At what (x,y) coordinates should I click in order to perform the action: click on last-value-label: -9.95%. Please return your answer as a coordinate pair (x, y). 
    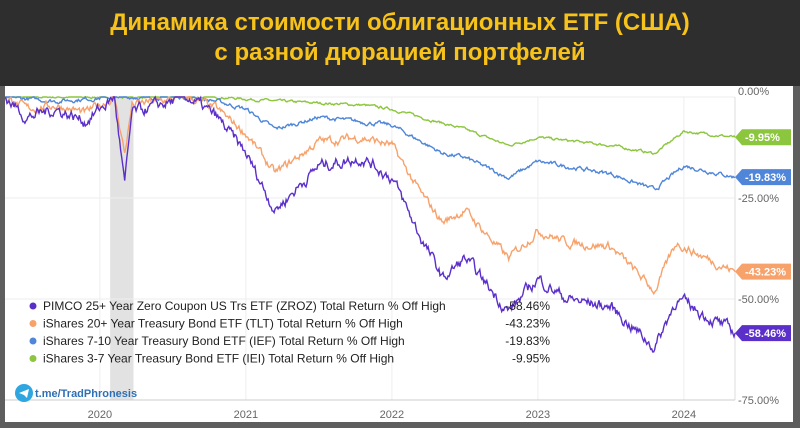
    Looking at the image, I should click on (762, 138).